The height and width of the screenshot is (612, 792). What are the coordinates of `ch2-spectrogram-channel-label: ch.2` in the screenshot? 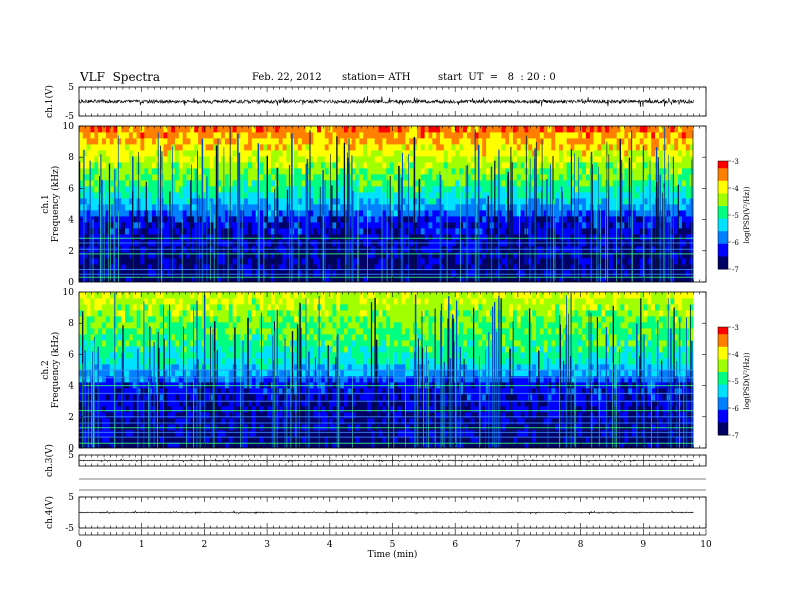 It's located at (46, 369).